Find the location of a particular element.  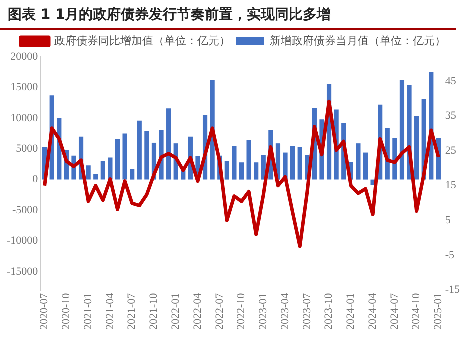

y-tick-label: -10000 is located at coordinates (22, 241).